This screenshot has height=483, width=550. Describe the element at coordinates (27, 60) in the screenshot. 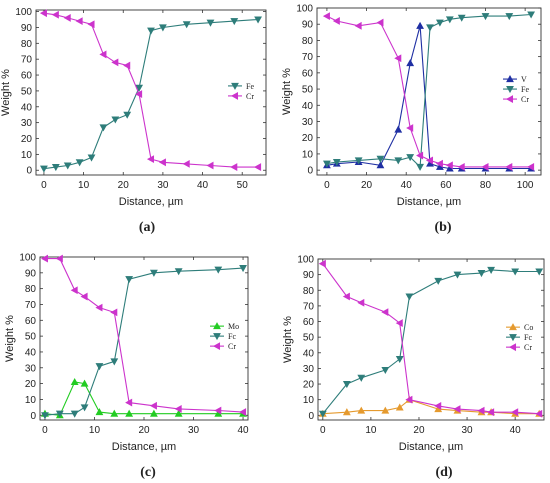

I see `y-tick-label: 70` at that location.